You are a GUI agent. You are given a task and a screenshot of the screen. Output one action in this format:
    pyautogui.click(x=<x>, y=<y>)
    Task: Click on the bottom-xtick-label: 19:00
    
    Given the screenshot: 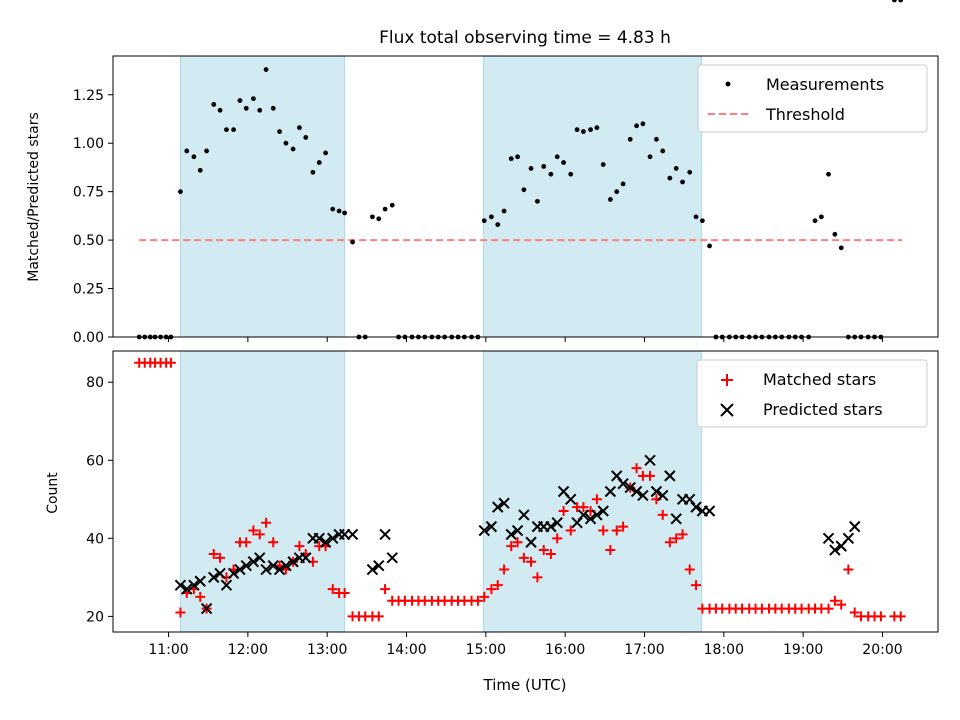 What is the action you would take?
    pyautogui.click(x=803, y=650)
    